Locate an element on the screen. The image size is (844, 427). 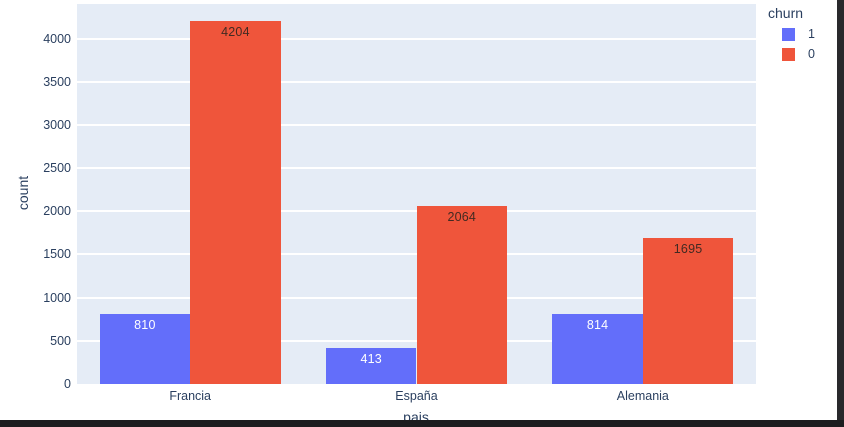
bar-value-label: 814 is located at coordinates (597, 324).